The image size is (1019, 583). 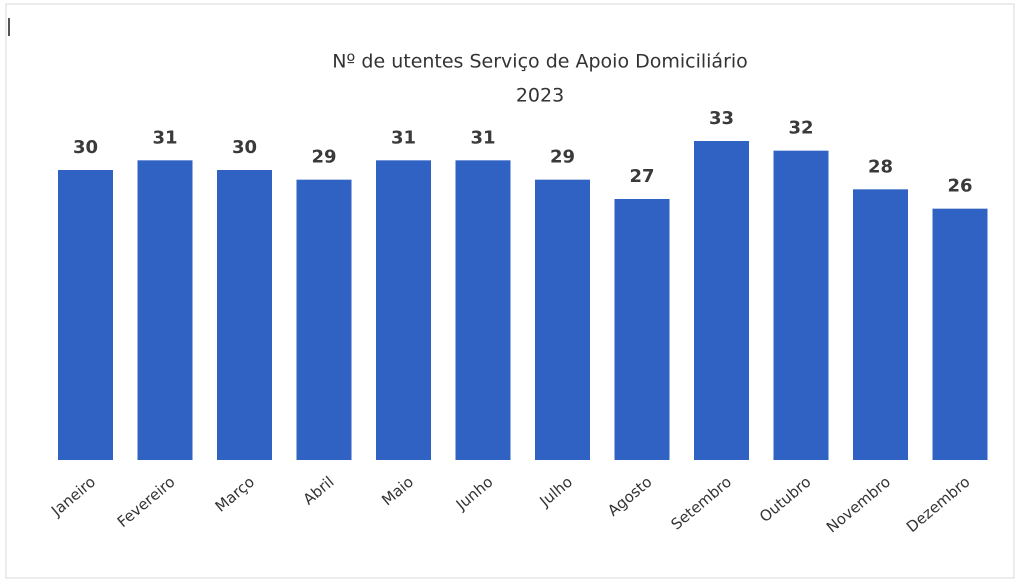 What do you see at coordinates (800, 128) in the screenshot?
I see `data-label: 32` at bounding box center [800, 128].